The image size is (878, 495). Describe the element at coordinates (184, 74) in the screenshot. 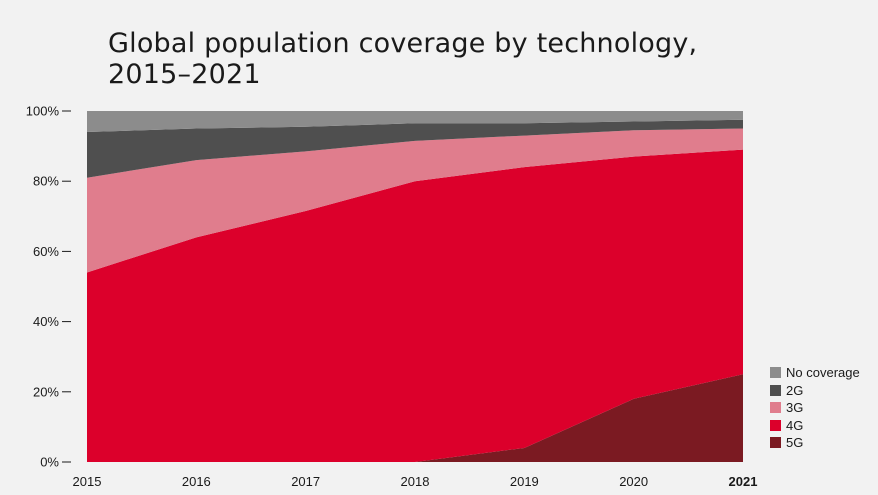

I see `chart-title-line-2: 2015–2021` at that location.